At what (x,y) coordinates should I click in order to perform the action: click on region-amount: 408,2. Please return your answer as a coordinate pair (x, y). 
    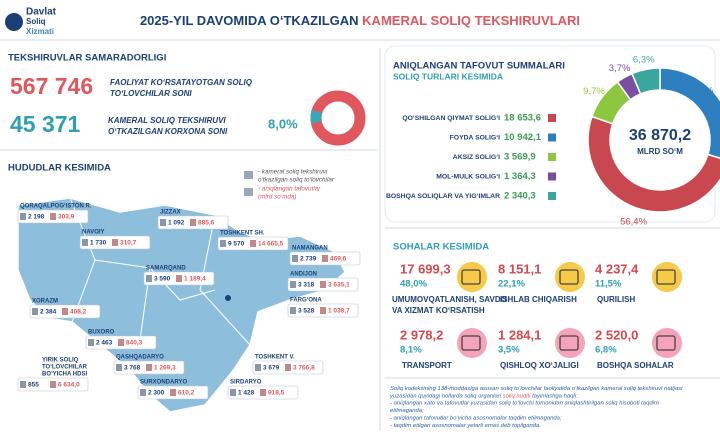
    Looking at the image, I should click on (78, 312).